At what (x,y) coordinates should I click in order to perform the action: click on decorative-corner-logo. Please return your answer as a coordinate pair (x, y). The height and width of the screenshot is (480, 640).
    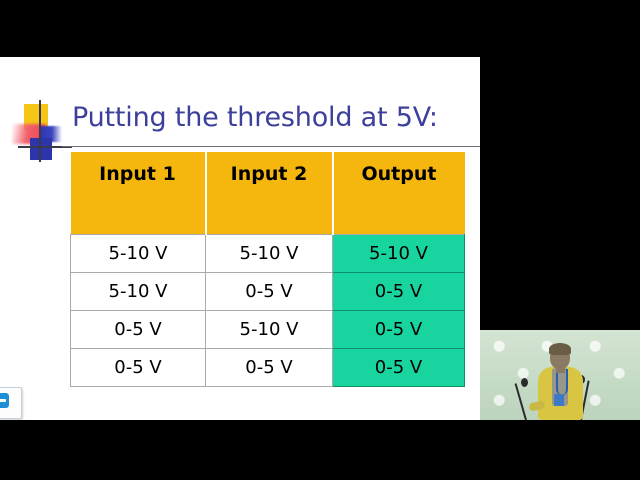
    Looking at the image, I should click on (41, 131).